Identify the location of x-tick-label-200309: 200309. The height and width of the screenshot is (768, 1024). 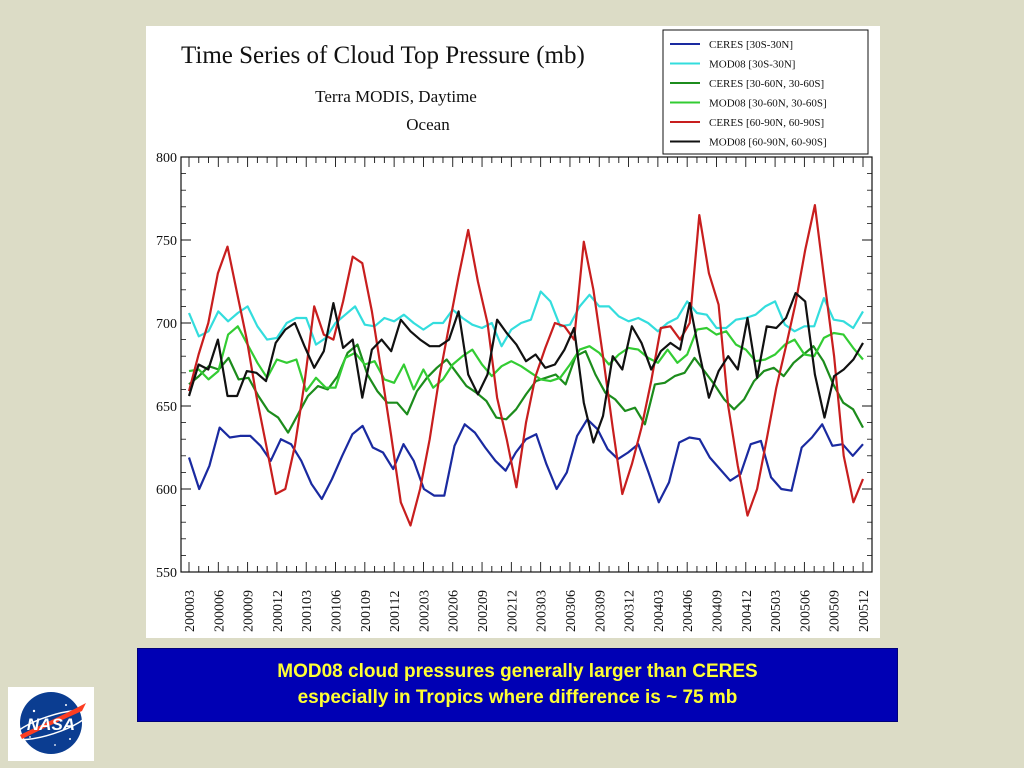
(600, 611).